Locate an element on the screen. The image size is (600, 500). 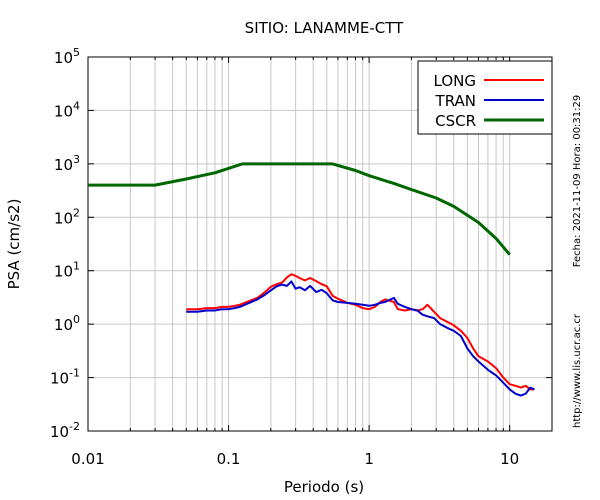
y-tick-exponent: 0 is located at coordinates (76, 319).